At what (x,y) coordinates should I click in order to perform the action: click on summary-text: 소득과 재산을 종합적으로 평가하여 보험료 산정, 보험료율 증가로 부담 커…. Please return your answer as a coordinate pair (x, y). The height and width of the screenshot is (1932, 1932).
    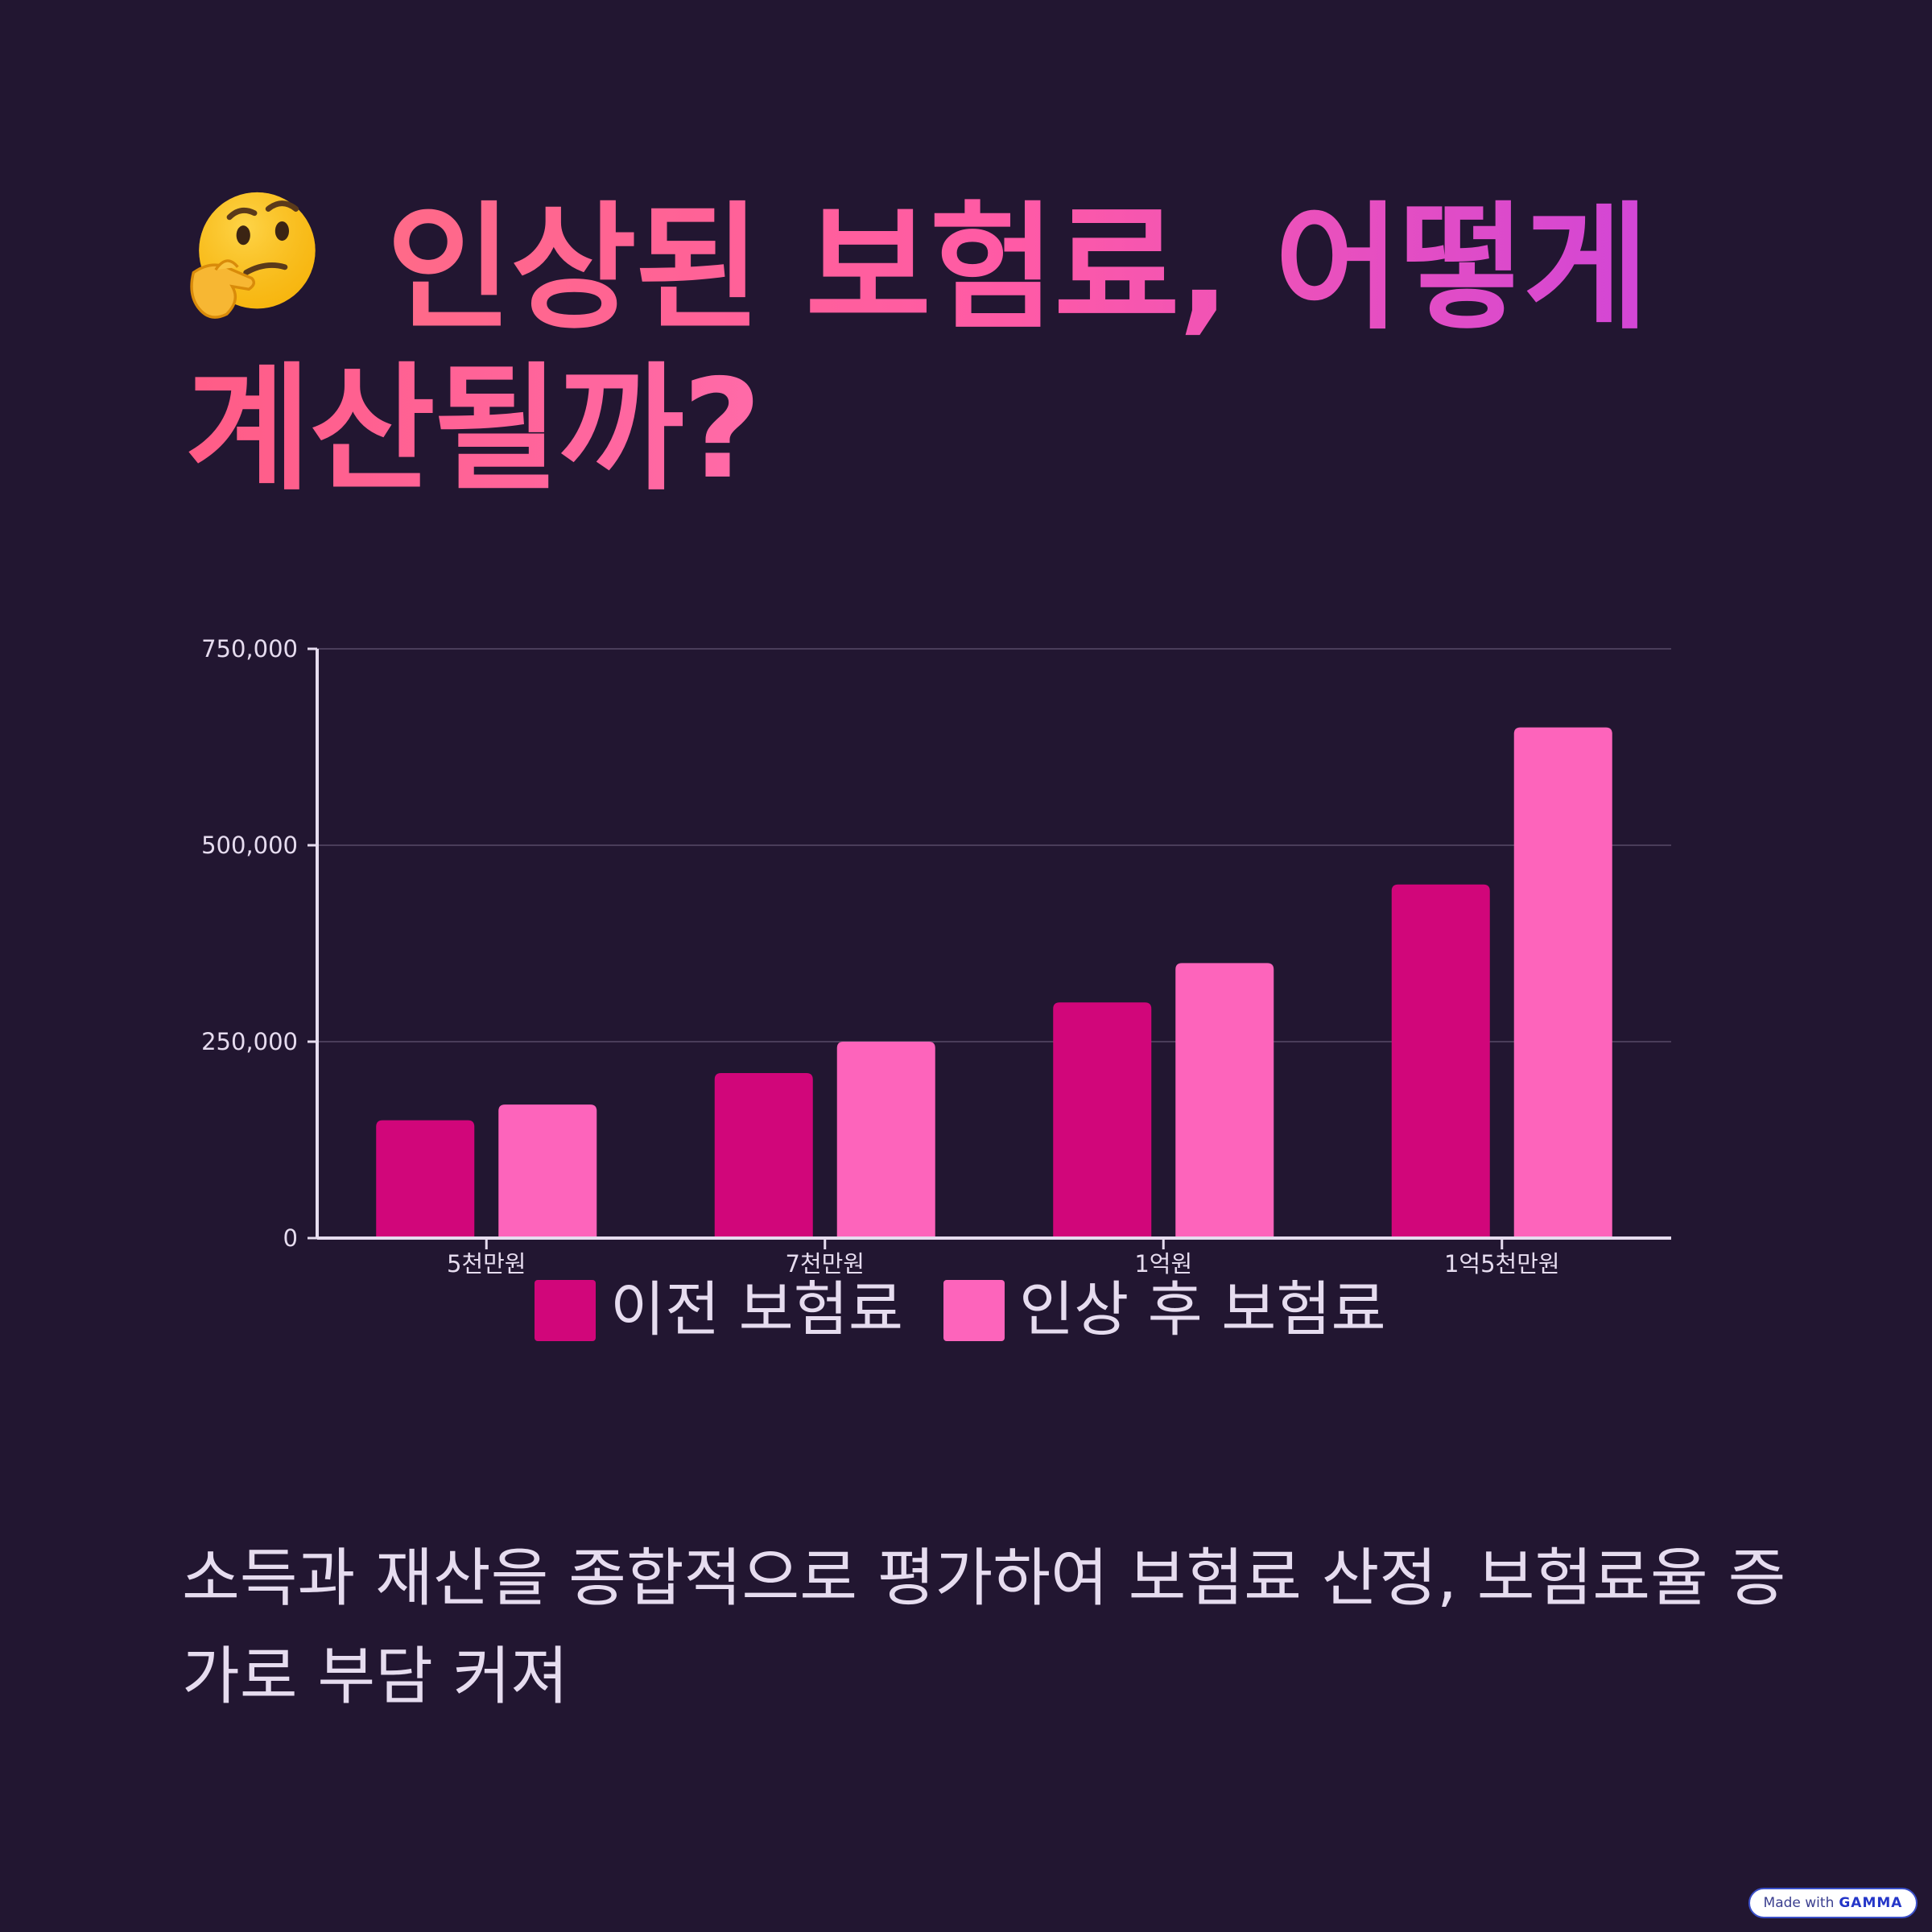
    Looking at the image, I should click on (984, 1627).